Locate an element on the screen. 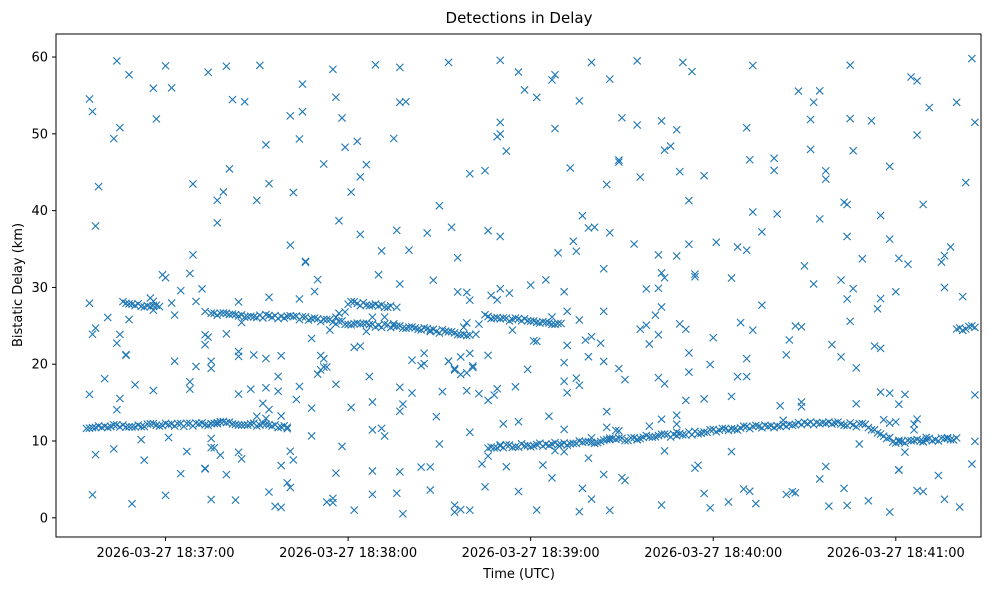  y-axis-label: Bistatic Delay (km) is located at coordinates (18, 285).